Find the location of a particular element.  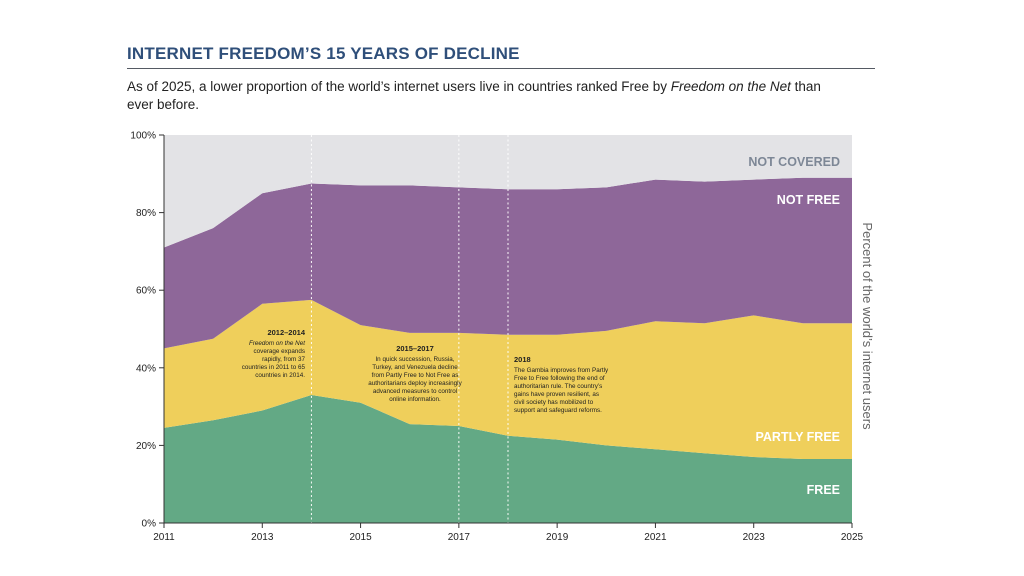

chart-title: INTERNET FREEDOM’S 15 YEARS OF DECLINE is located at coordinates (323, 53).